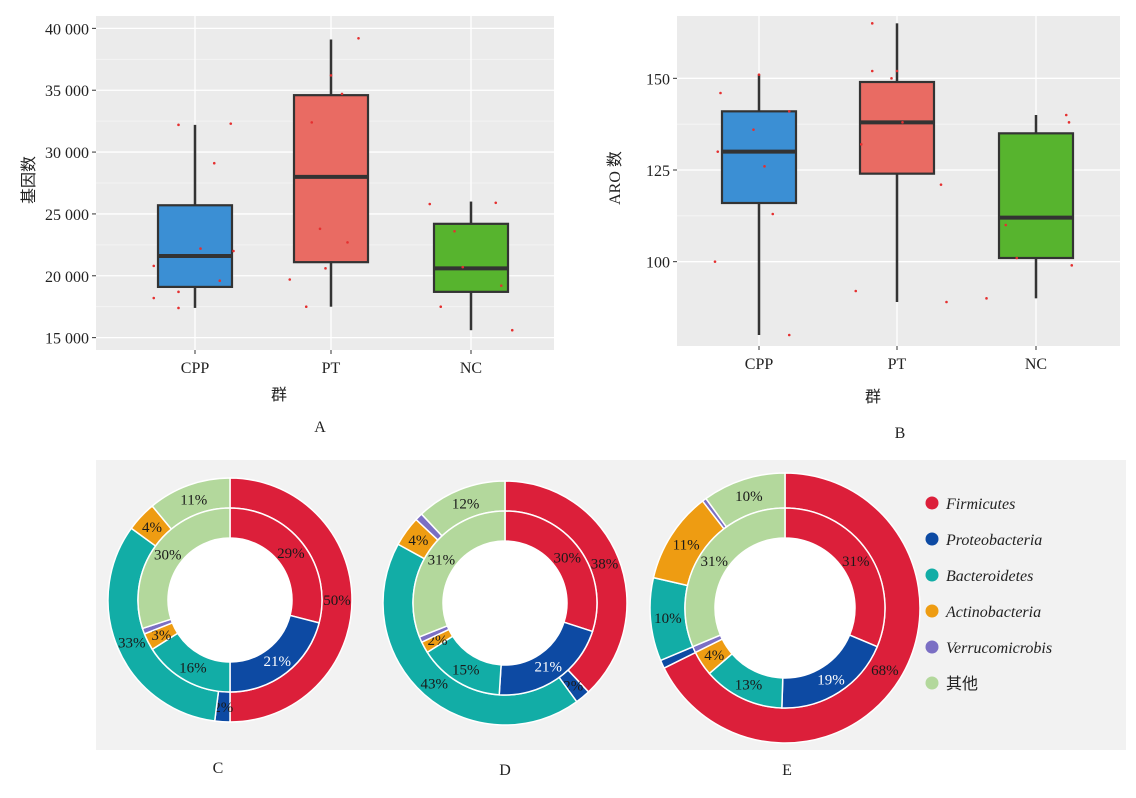  What do you see at coordinates (980, 504) in the screenshot?
I see `legend-label: Firmicutes` at bounding box center [980, 504].